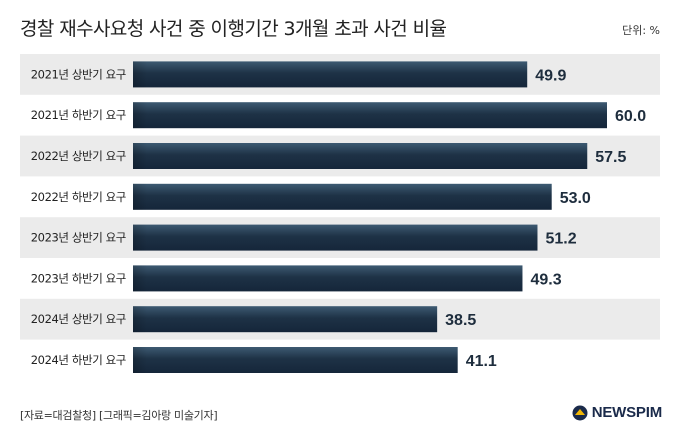  Describe the element at coordinates (78, 156) in the screenshot. I see `category-label: 2022년 상반기 요구` at that location.